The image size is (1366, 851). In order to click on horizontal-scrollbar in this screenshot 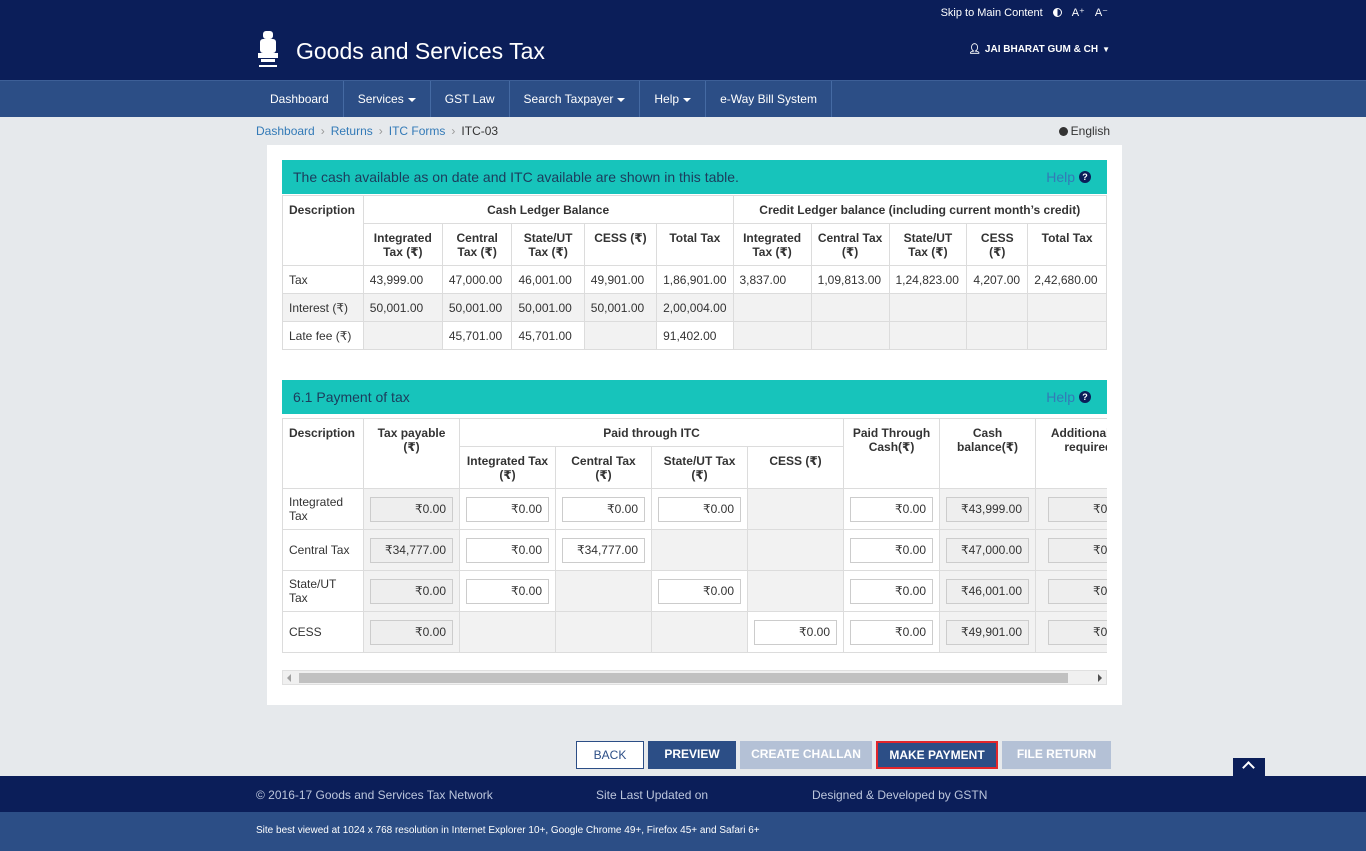, I will do `click(694, 677)`.